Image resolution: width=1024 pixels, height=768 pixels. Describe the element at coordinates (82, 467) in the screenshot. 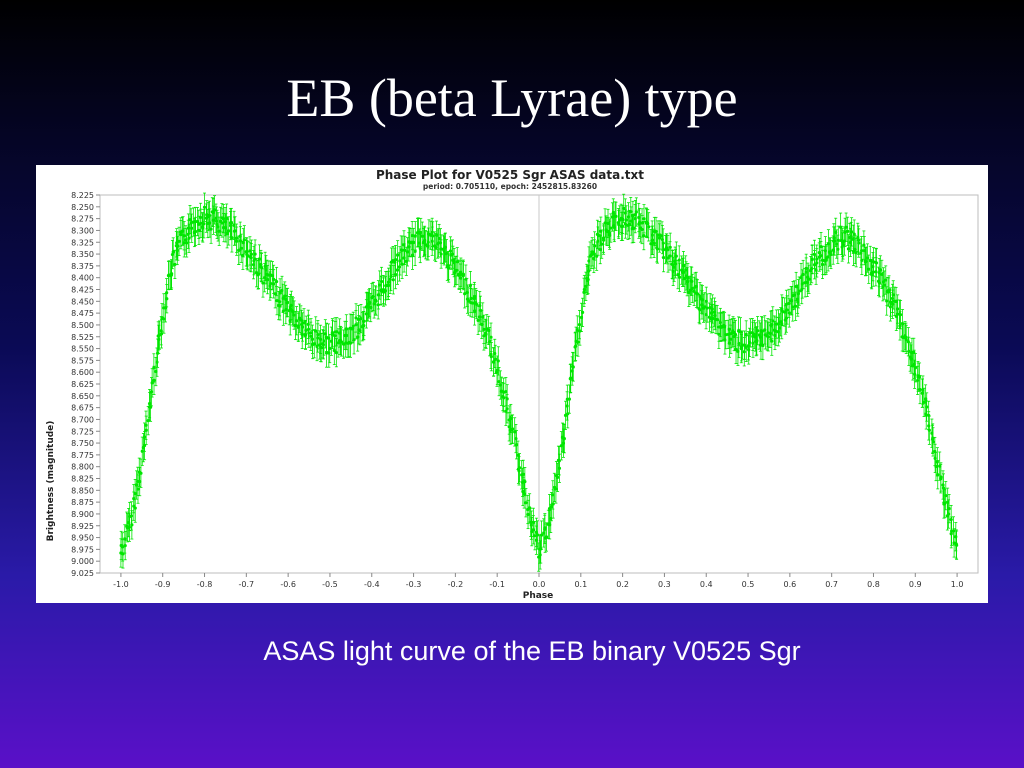

I see `y-tick-label: 8.800` at that location.